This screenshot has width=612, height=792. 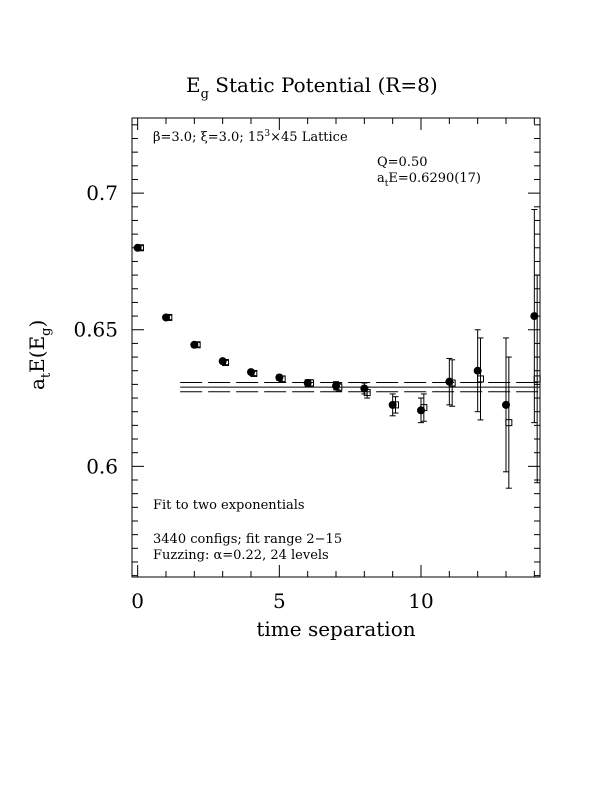 I want to click on y-tick-label: 0.7, so click(x=102, y=193).